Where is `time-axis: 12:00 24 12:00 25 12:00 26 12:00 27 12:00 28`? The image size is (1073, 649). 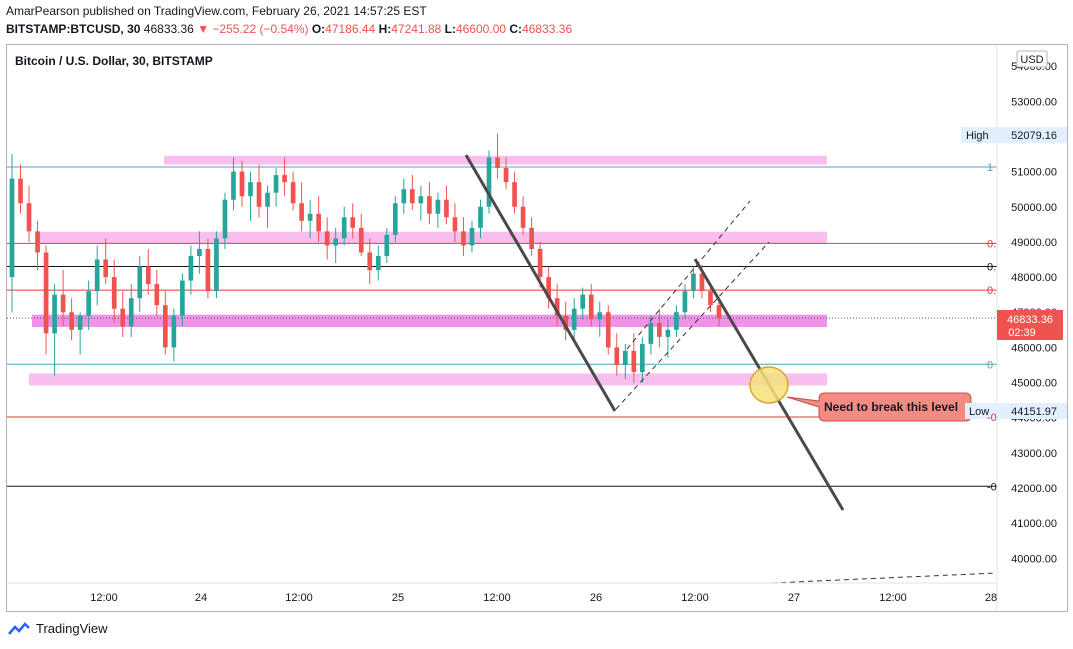
time-axis: 12:00 24 12:00 25 12:00 26 12:00 27 12:00 28 is located at coordinates (502, 593).